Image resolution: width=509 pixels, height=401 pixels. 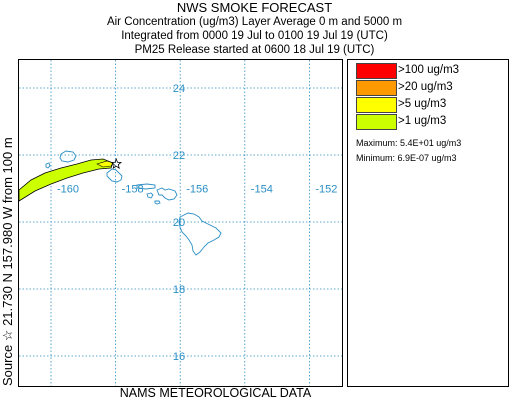 I want to click on legend-item-1: >1 ug/m3, so click(x=431, y=122).